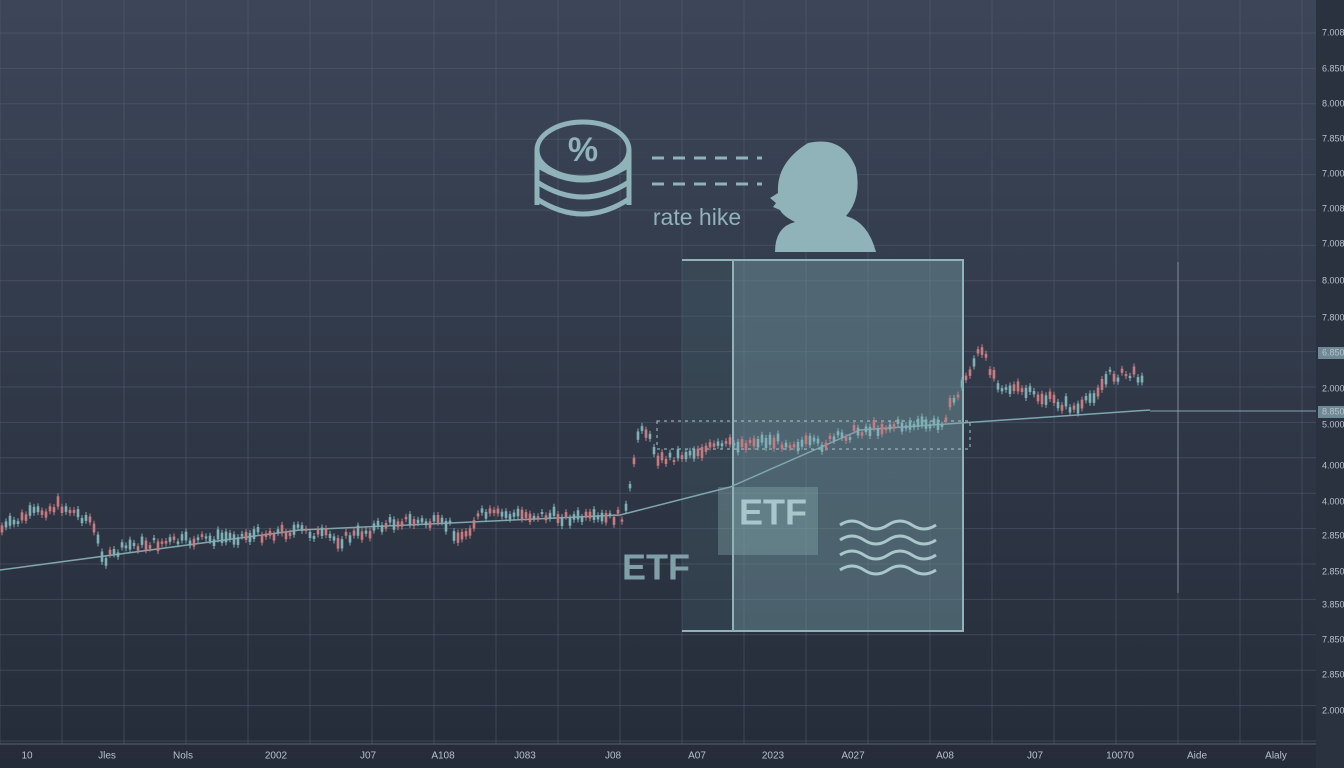 This screenshot has width=1344, height=768. I want to click on time-label: Aide, so click(1197, 756).